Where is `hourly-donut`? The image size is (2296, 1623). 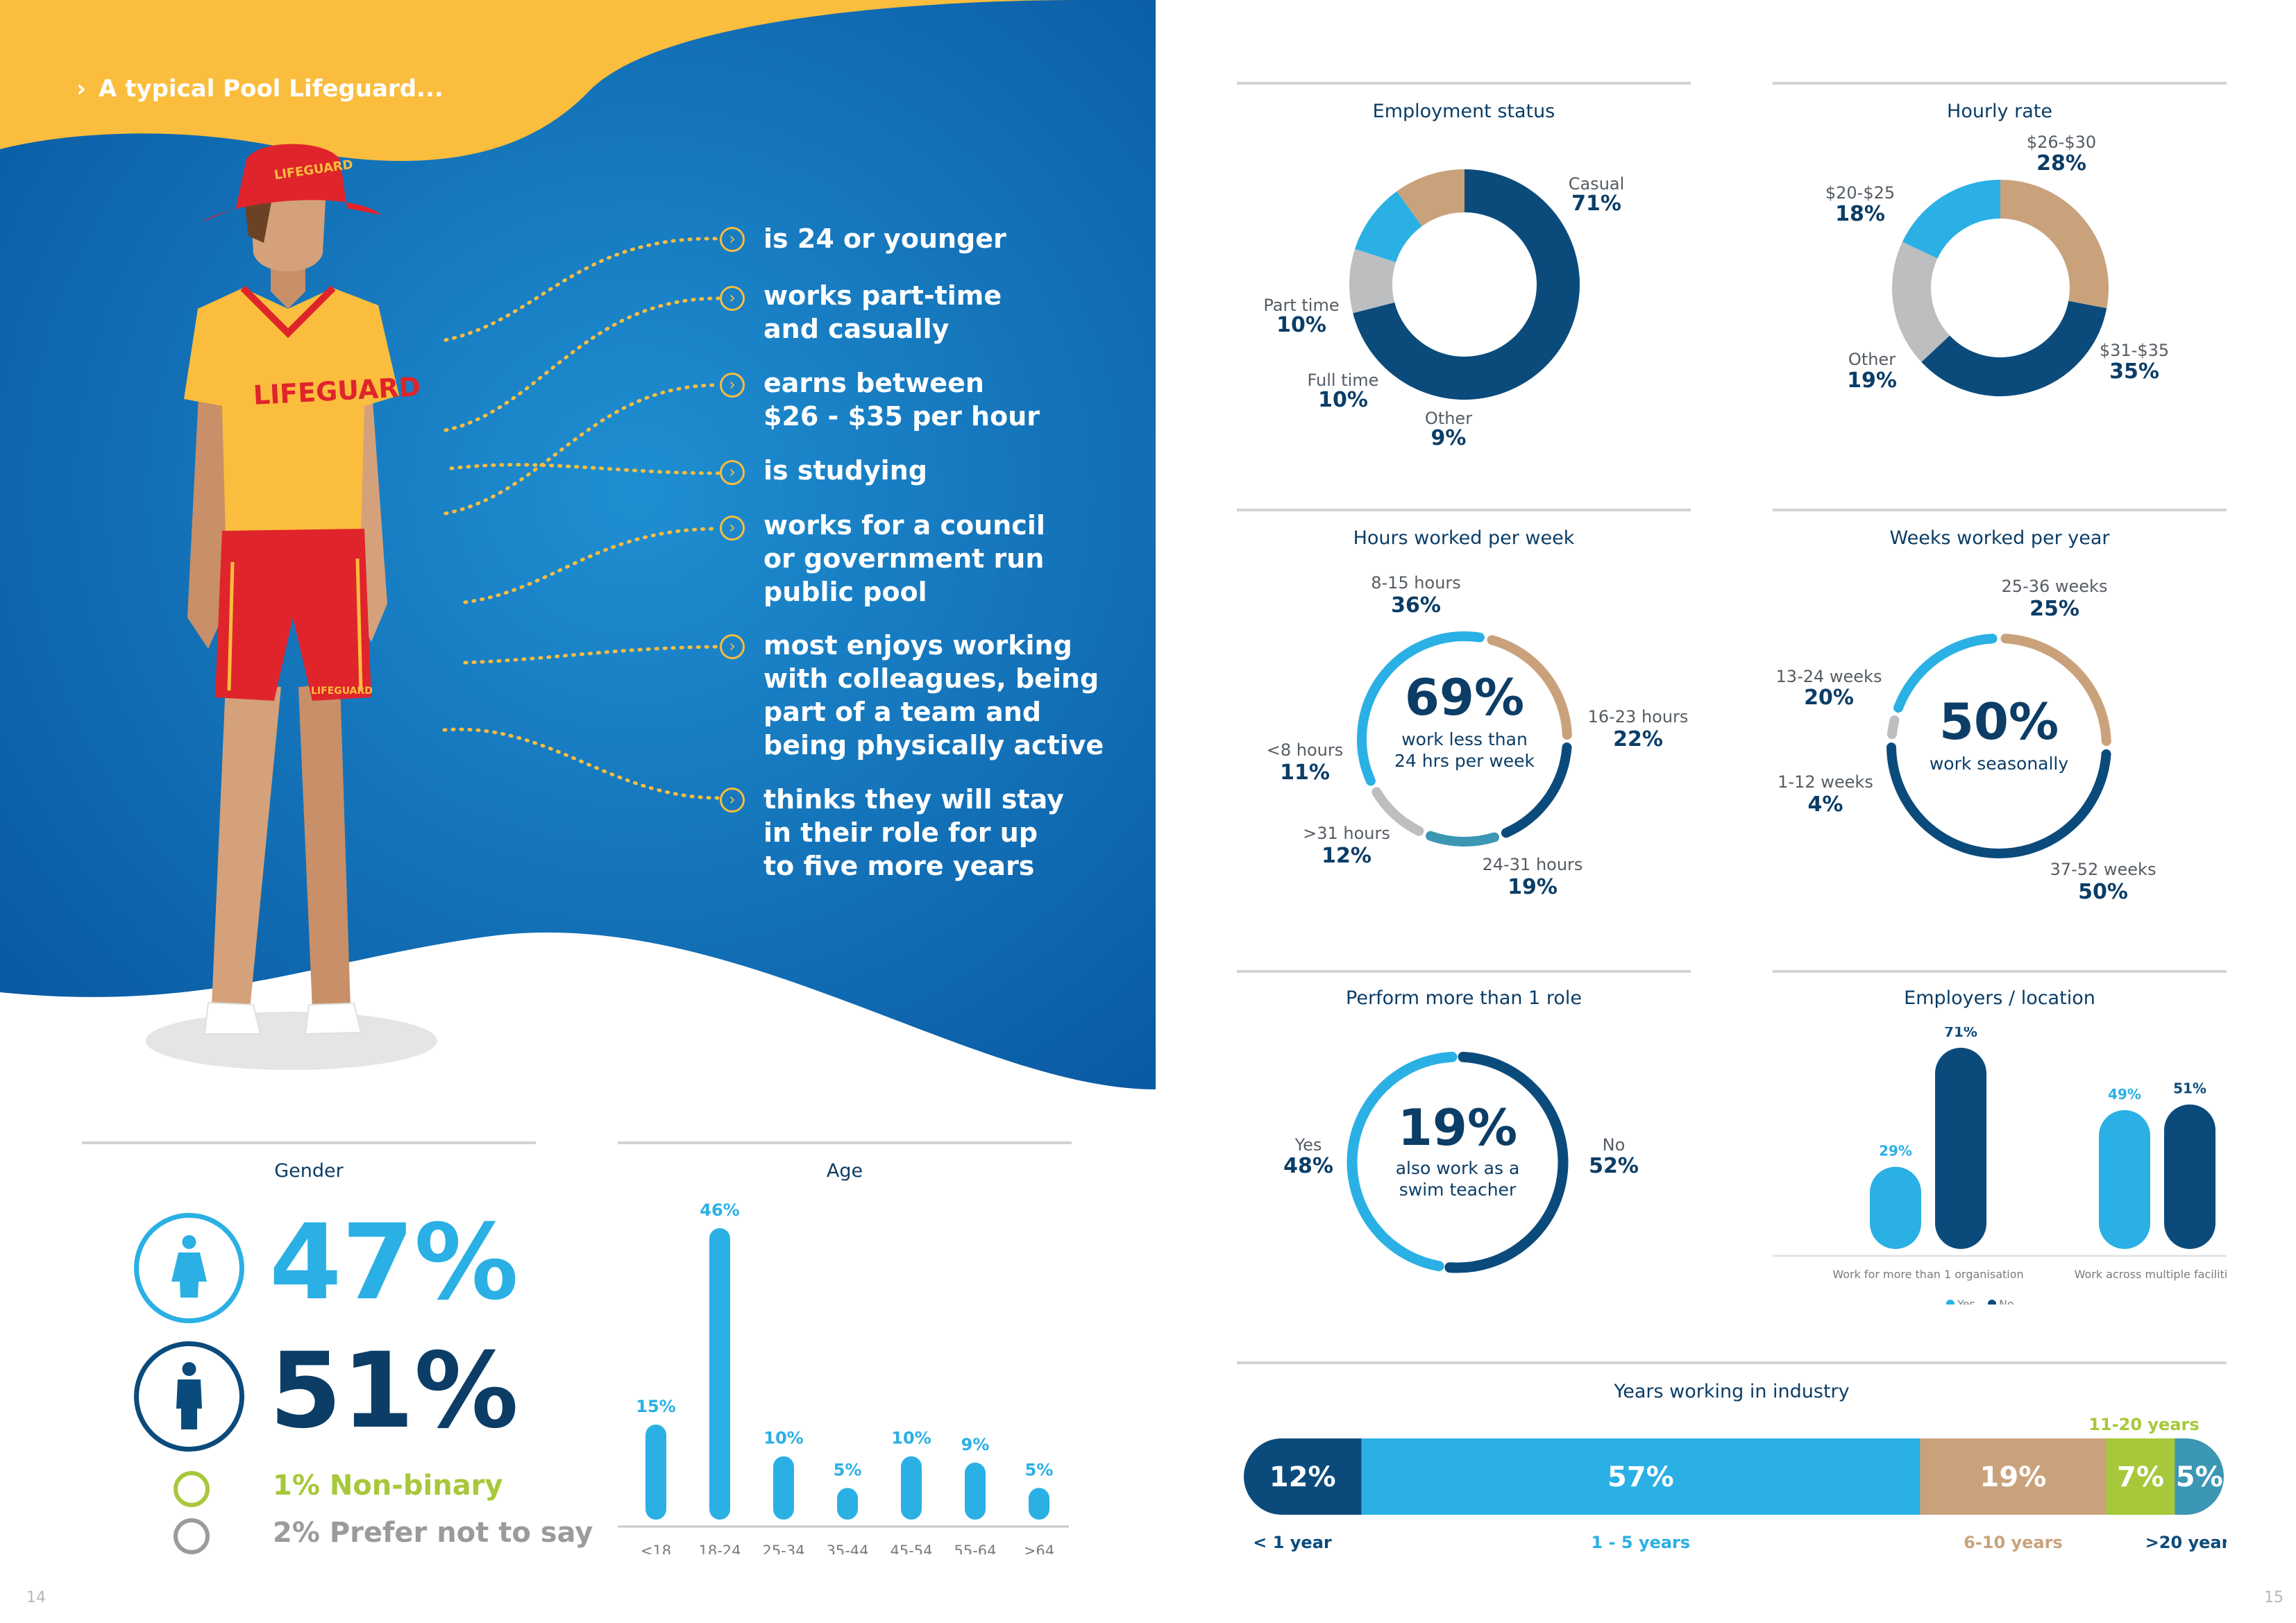 hourly-donut is located at coordinates (2001, 288).